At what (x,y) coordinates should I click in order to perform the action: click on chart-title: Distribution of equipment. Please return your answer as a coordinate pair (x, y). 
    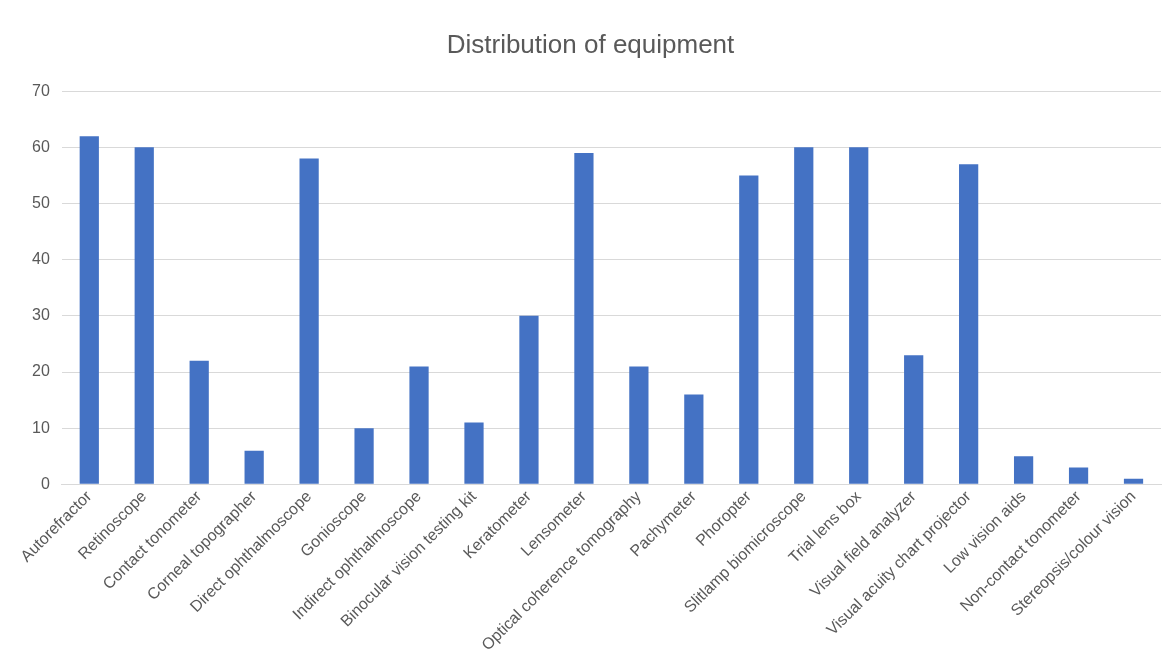
    Looking at the image, I should click on (591, 43).